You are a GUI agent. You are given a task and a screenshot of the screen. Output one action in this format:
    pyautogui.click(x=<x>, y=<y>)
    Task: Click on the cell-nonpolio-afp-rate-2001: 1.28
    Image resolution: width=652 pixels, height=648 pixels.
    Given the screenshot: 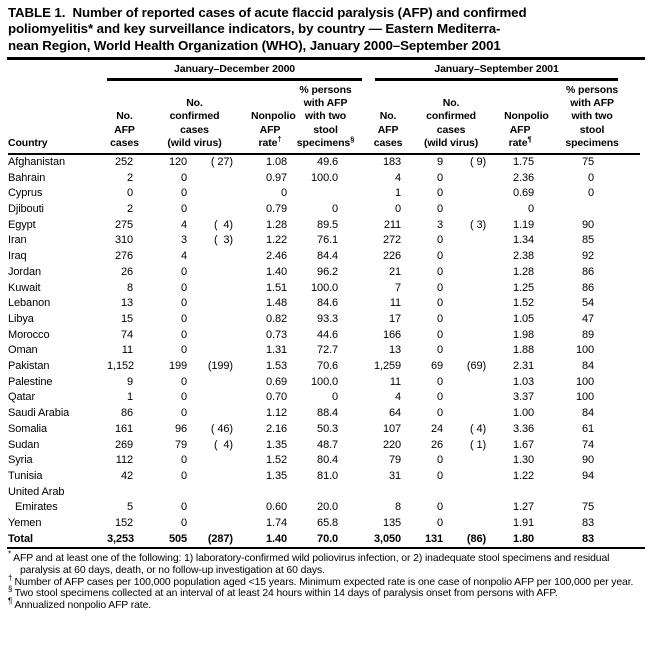 What is the action you would take?
    pyautogui.click(x=524, y=271)
    